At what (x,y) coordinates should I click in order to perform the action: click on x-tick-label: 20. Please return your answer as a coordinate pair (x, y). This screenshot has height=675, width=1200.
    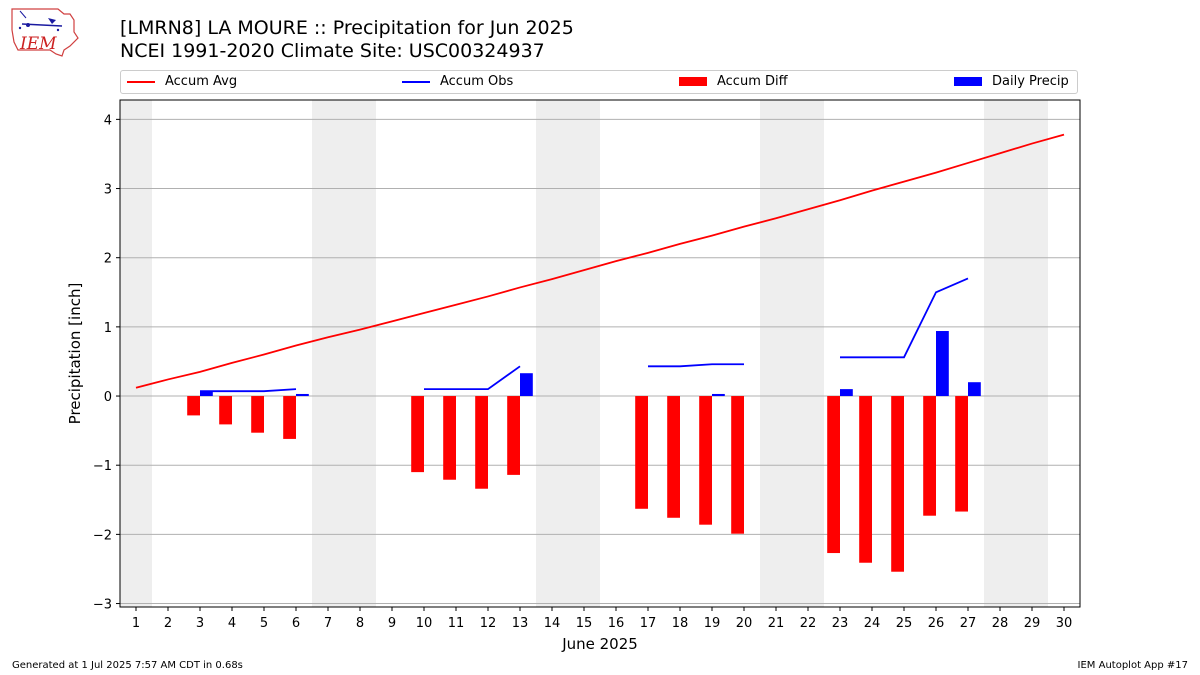
    Looking at the image, I should click on (744, 623).